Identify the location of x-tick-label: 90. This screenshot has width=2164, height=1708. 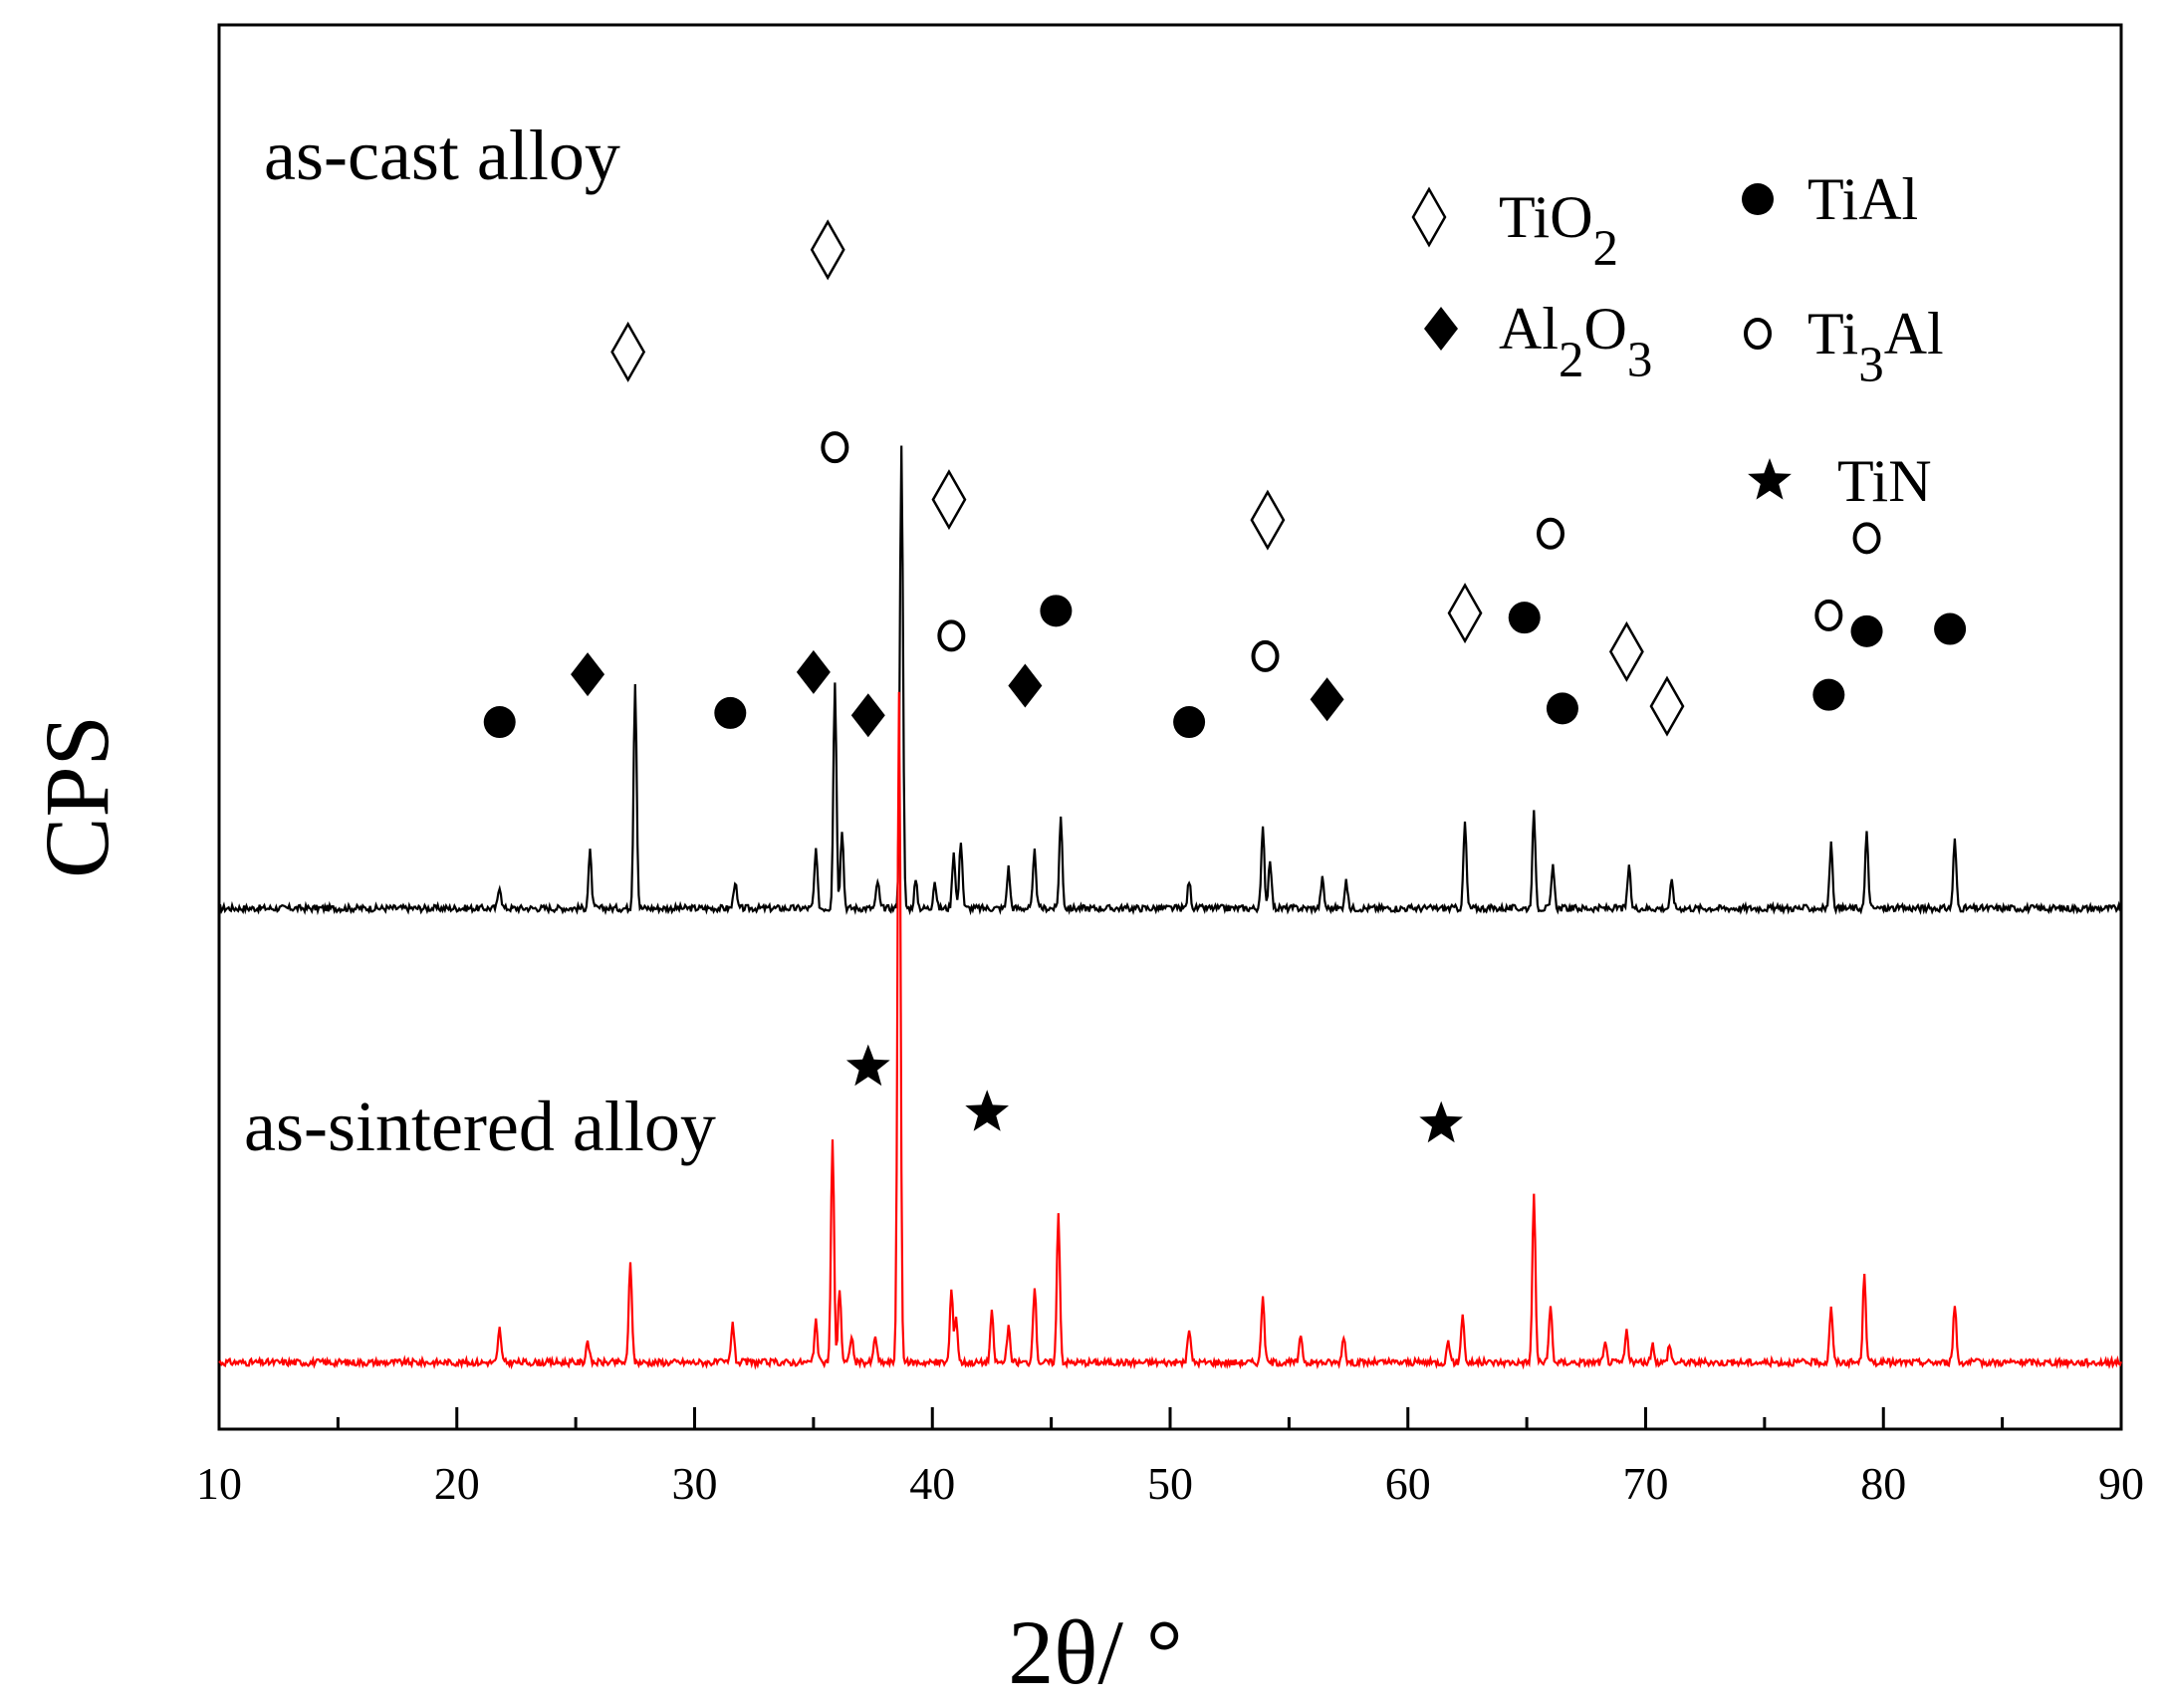
(2121, 1483).